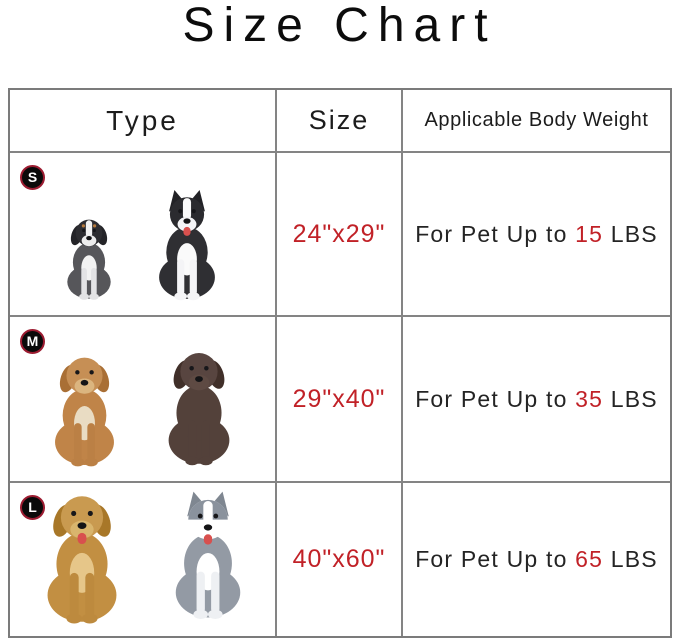 The height and width of the screenshot is (644, 679). I want to click on row-medium-weight-cell: For Pet Up to 35 LBS, so click(536, 400).